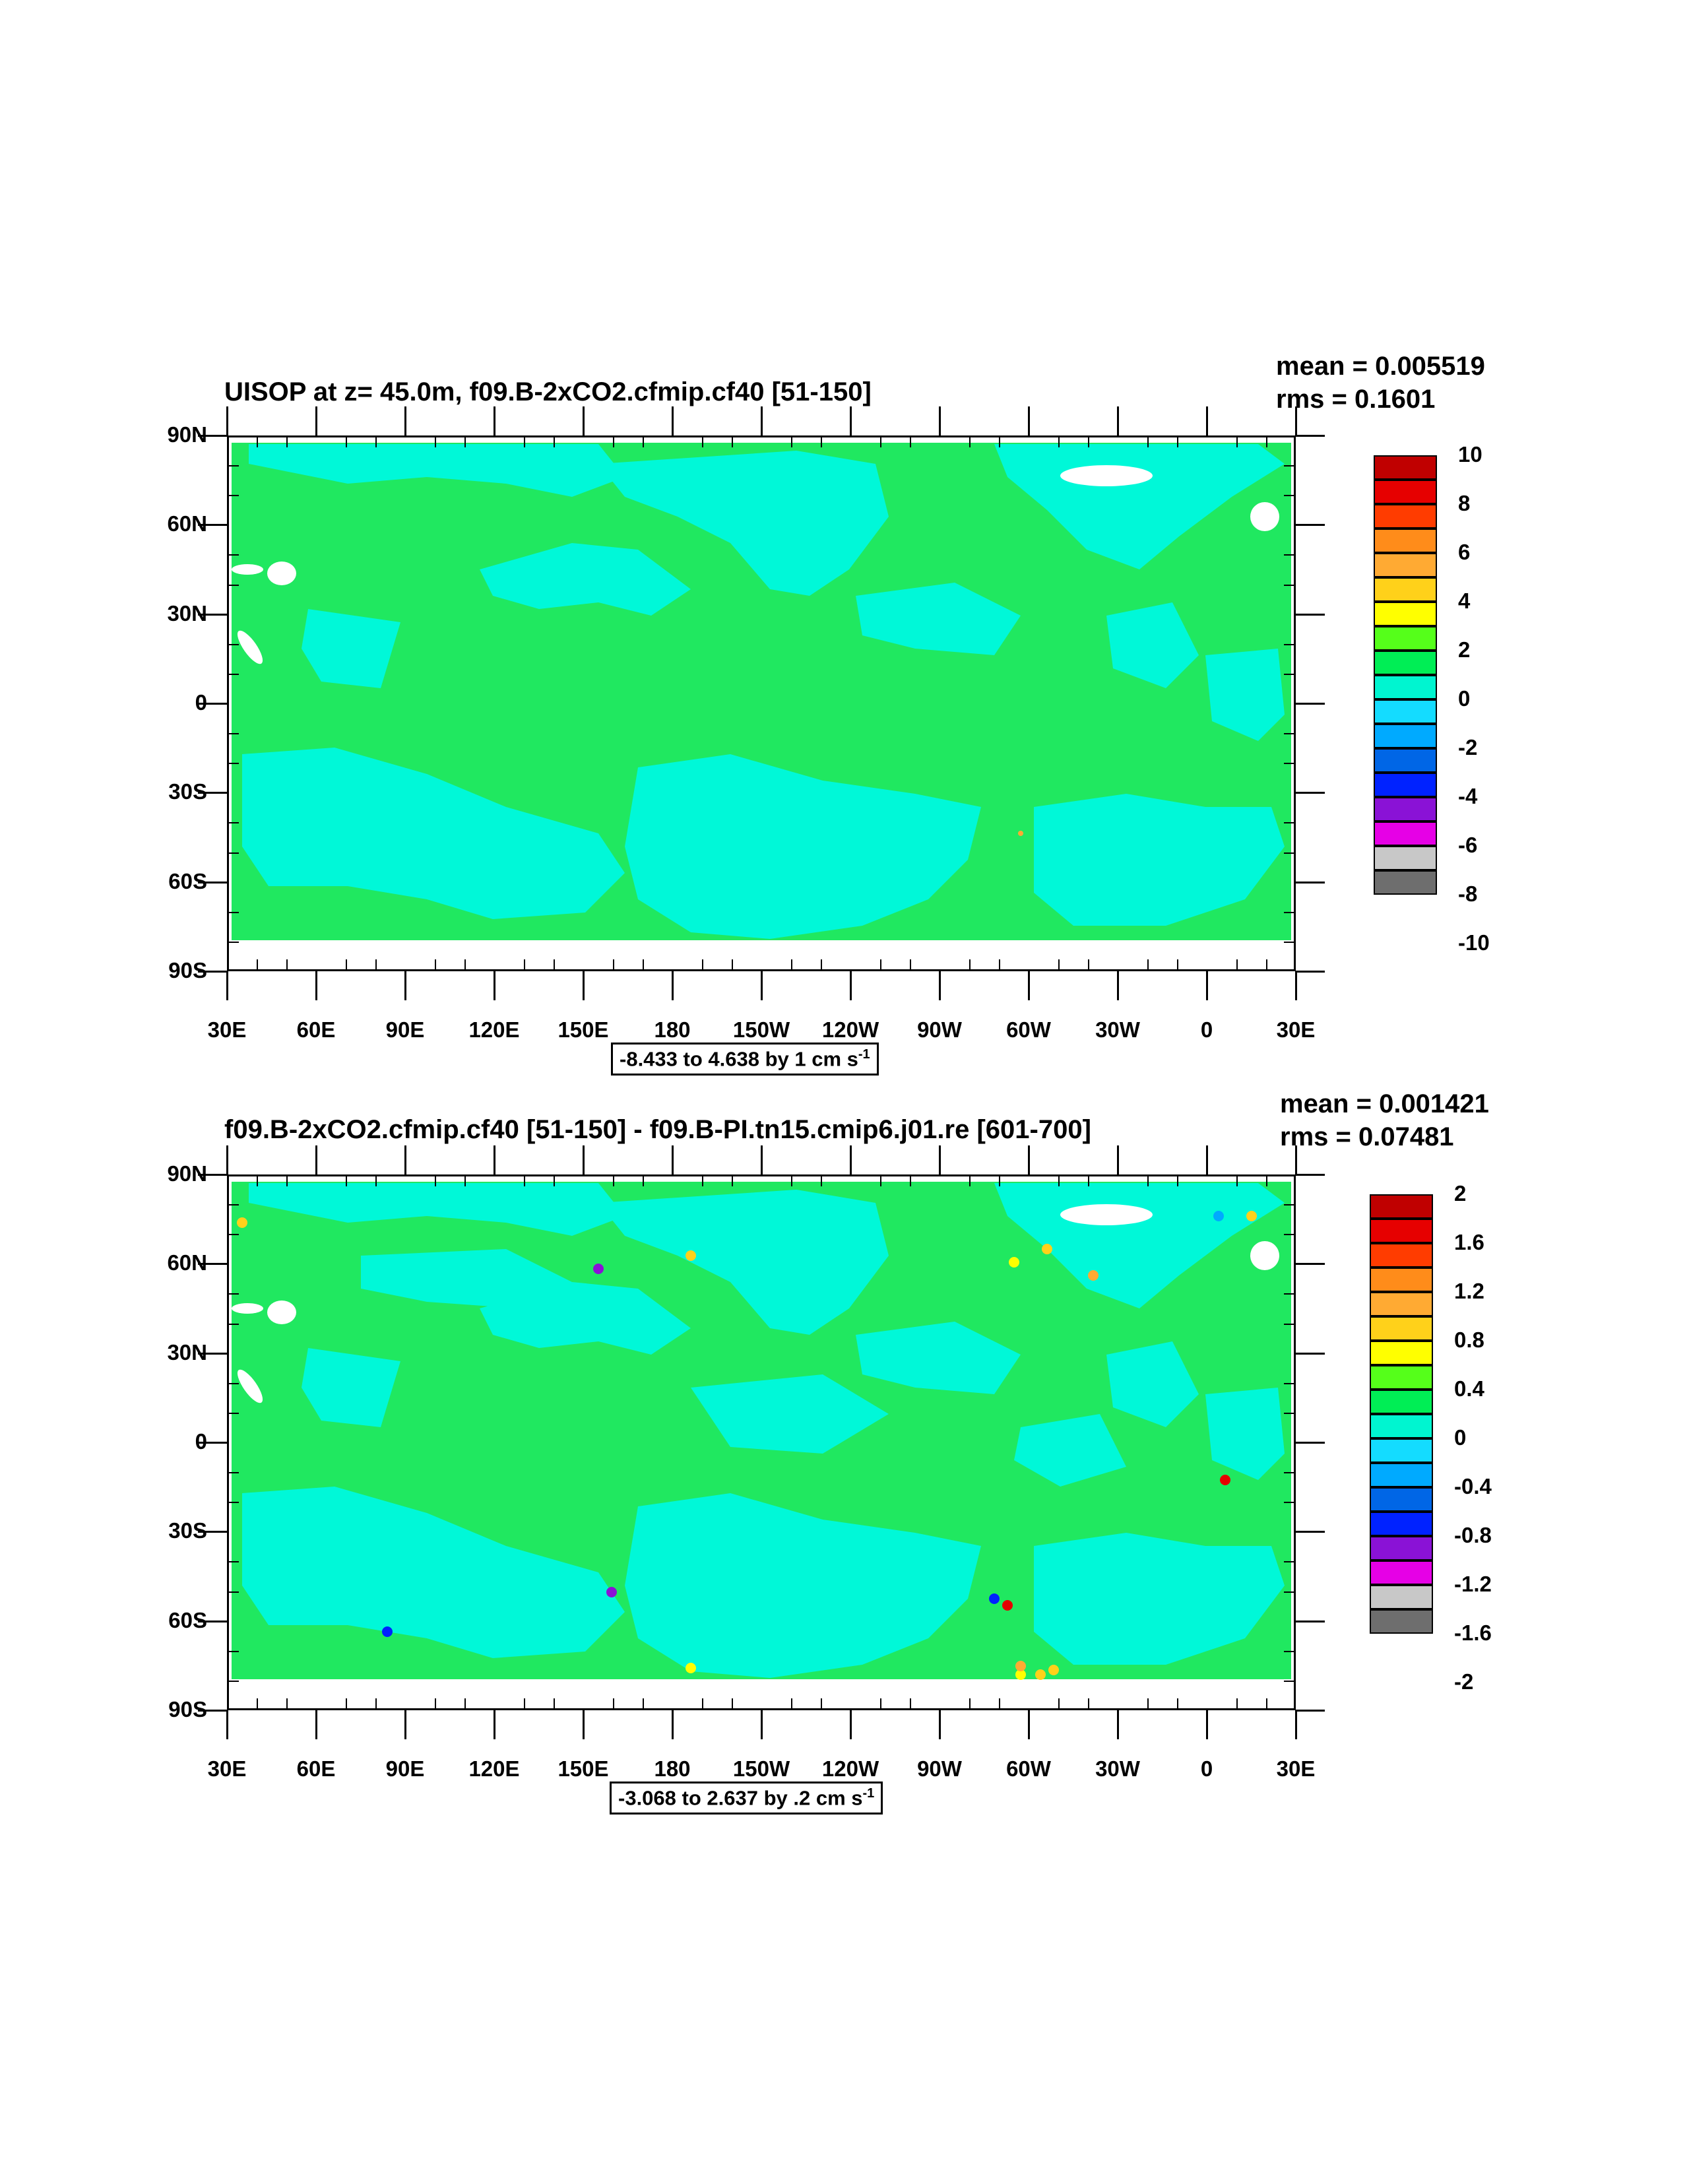  Describe the element at coordinates (187, 613) in the screenshot. I see `y-tick-label: 30N` at that location.